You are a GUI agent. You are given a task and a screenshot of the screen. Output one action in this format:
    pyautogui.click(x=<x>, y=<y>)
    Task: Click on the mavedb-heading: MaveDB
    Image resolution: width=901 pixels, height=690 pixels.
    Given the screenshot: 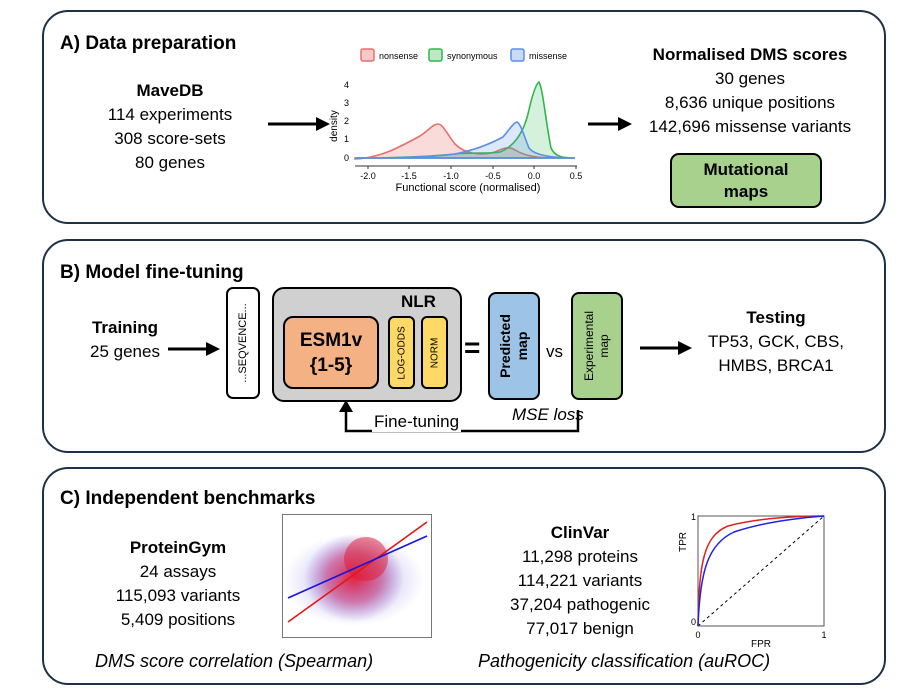 What is the action you would take?
    pyautogui.click(x=170, y=90)
    